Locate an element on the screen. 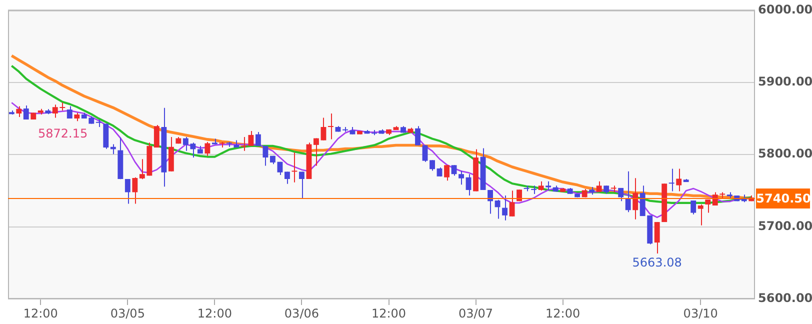  y-tick-label: 5700.00 is located at coordinates (785, 225).